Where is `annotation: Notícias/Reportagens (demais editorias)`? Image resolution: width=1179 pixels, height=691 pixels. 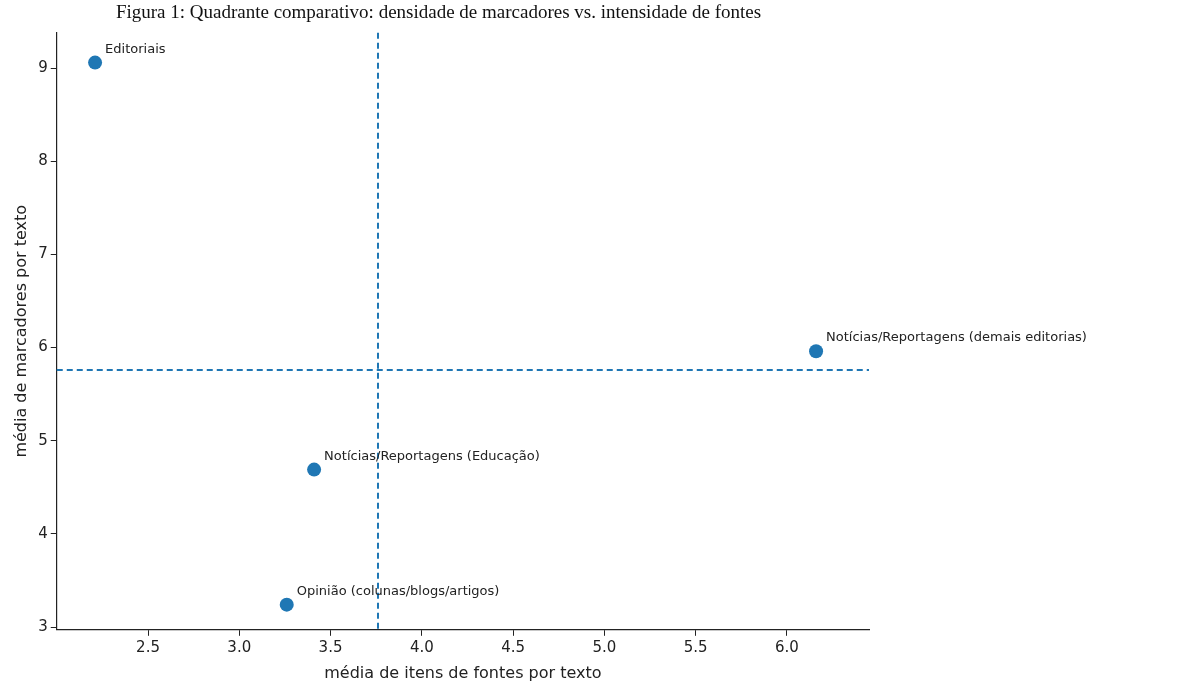 annotation: Notícias/Reportagens (demais editorias) is located at coordinates (956, 337).